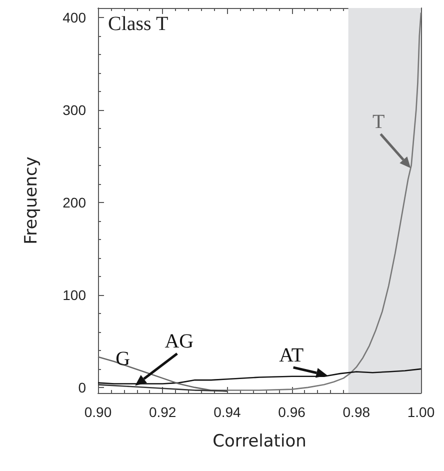 This screenshot has height=471, width=444. What do you see at coordinates (98, 412) in the screenshot?
I see `x-tick-label: 0.90` at bounding box center [98, 412].